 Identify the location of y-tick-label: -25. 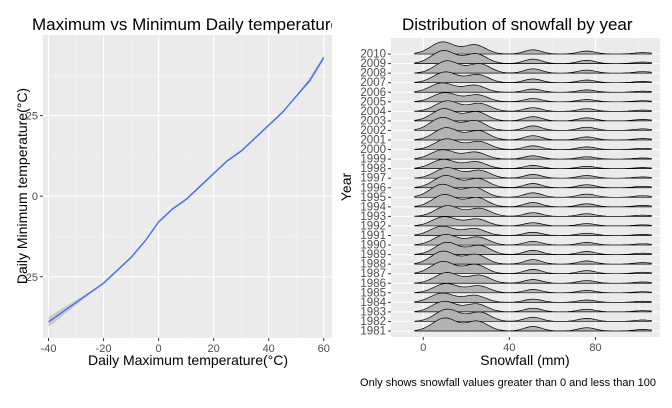
(30, 278).